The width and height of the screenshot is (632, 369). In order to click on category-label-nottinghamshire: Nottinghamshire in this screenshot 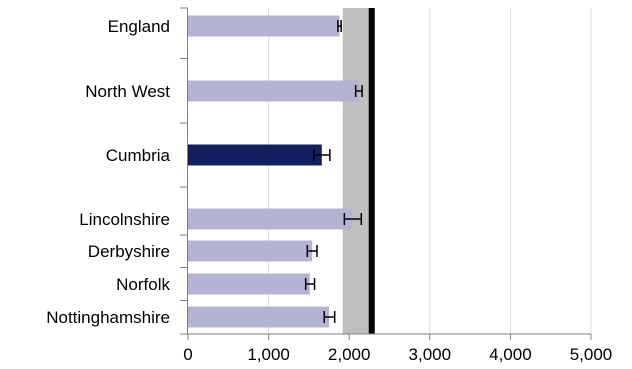, I will do `click(108, 317)`.